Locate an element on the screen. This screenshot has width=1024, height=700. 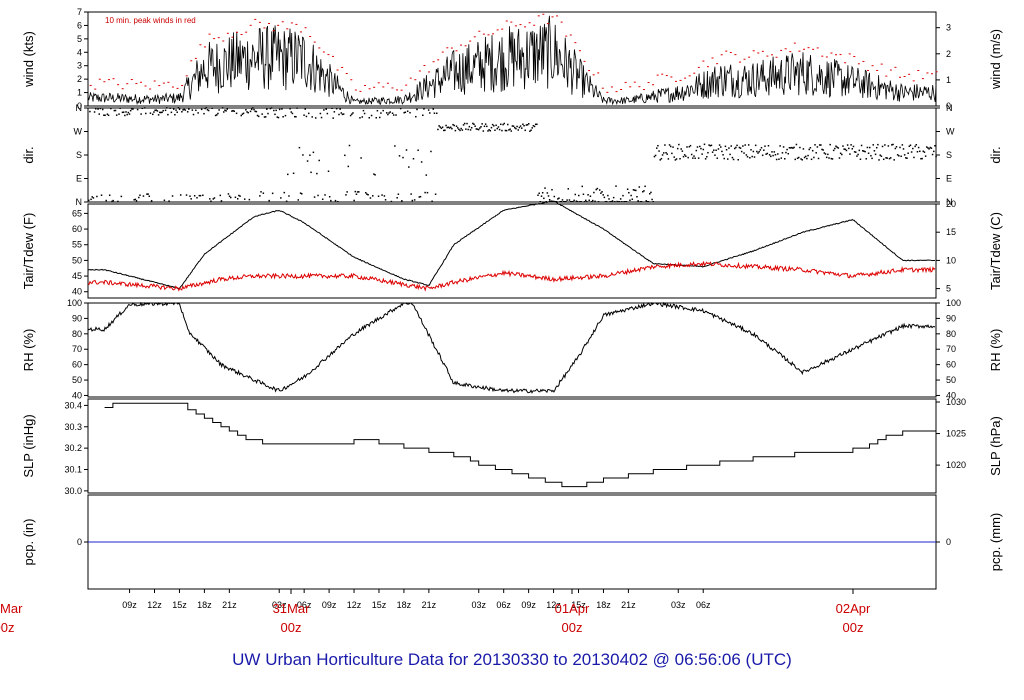
dir-ylabel-right: dir. is located at coordinates (995, 154).